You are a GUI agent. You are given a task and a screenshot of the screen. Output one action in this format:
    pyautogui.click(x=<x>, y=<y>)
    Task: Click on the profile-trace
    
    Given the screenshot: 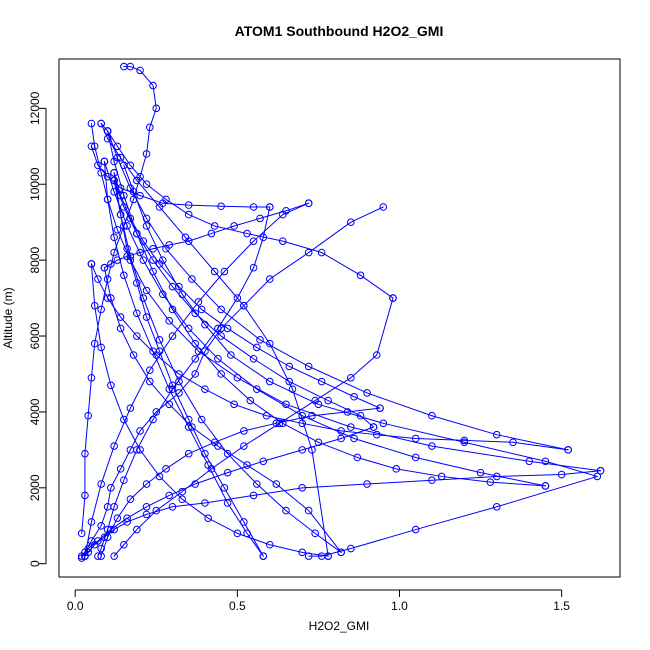 What is the action you would take?
    pyautogui.click(x=247, y=210)
    